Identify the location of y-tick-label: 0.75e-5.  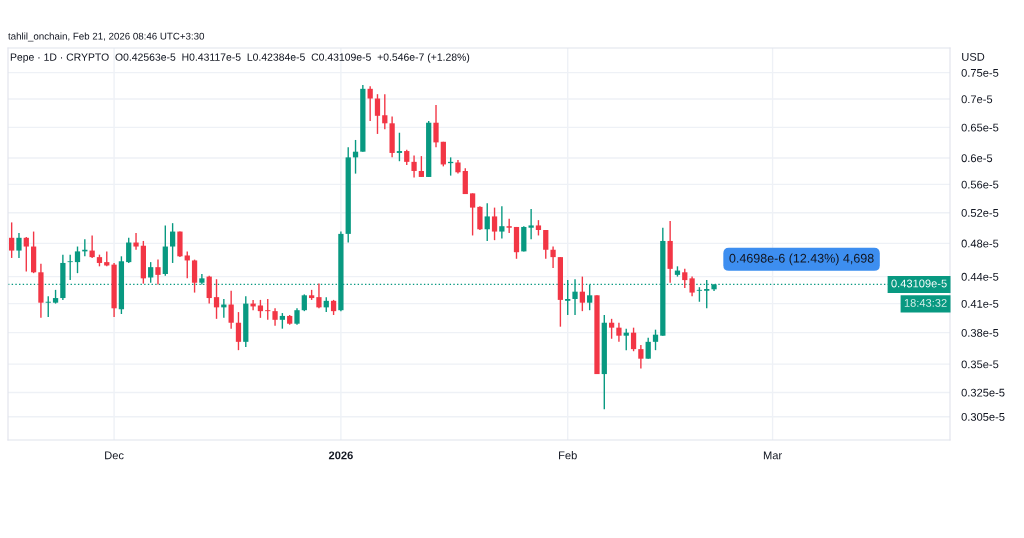
(980, 72).